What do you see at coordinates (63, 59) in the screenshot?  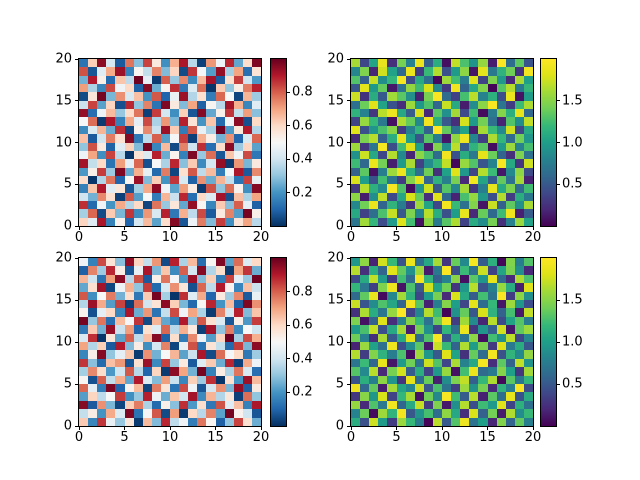 I see `y-tick-label: 20` at bounding box center [63, 59].